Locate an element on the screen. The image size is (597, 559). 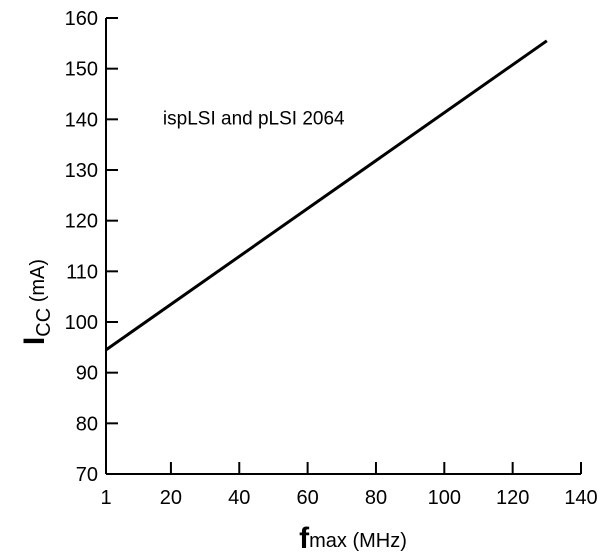
x-axis-title: fmax (MHz) is located at coordinates (353, 538).